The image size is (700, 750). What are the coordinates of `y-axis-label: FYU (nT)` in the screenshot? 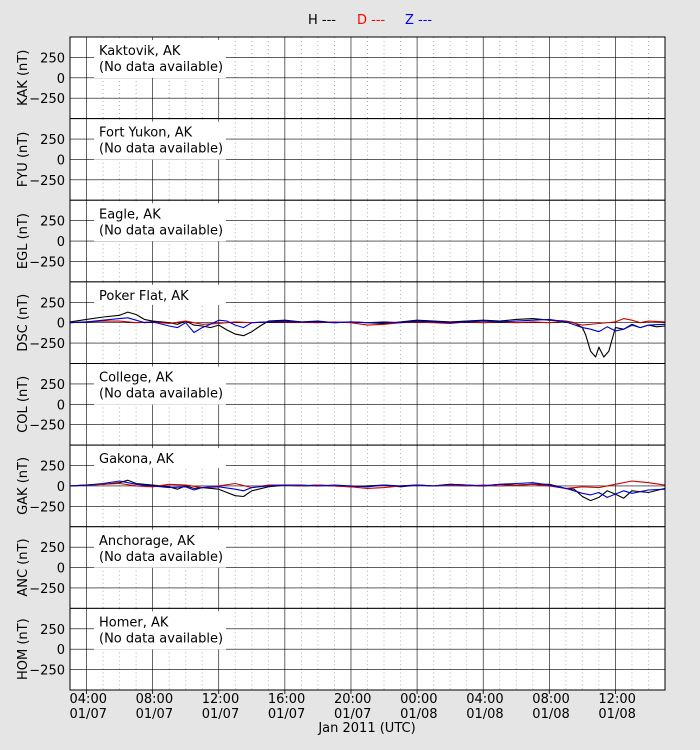 It's located at (23, 159).